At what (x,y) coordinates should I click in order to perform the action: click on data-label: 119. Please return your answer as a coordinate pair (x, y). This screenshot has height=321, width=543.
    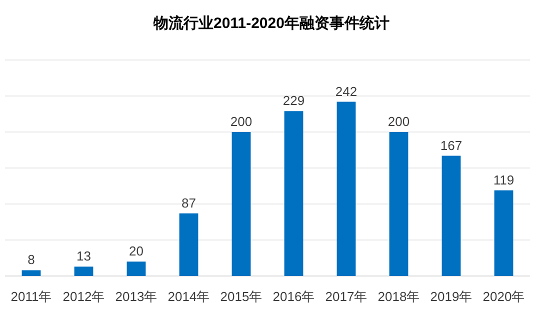
    Looking at the image, I should click on (503, 180).